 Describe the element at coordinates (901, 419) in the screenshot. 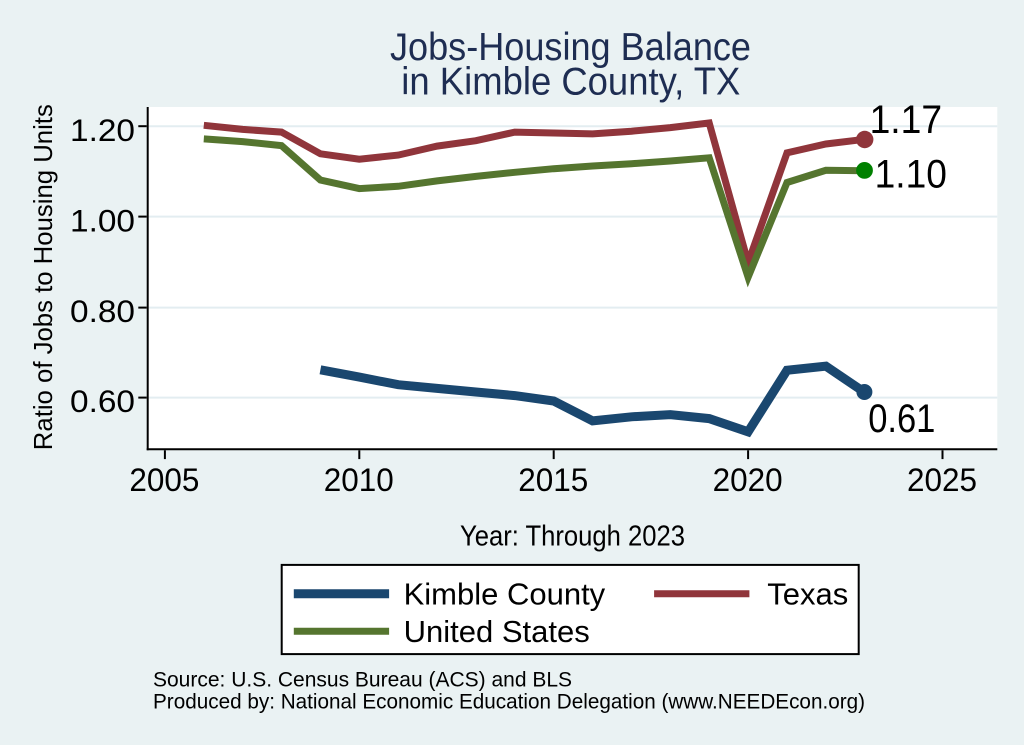

I see `svg-text: 0.61` at that location.